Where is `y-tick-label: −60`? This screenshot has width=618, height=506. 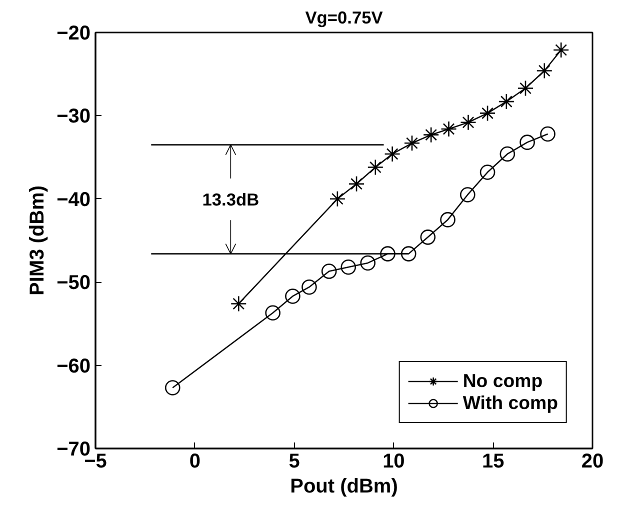
y-tick-label: −60 is located at coordinates (73, 366).